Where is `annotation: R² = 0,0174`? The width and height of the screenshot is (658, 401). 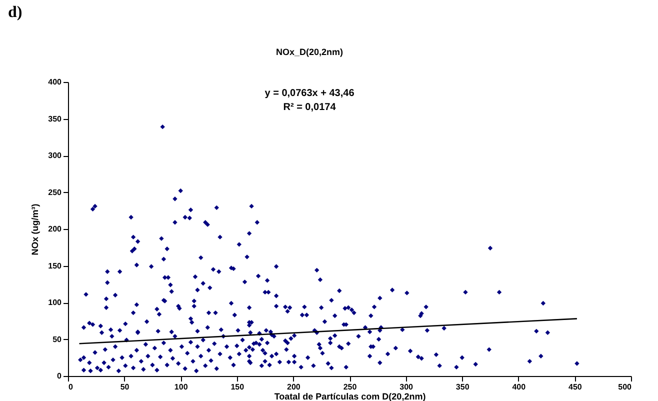 annotation: R² = 0,0174 is located at coordinates (309, 107).